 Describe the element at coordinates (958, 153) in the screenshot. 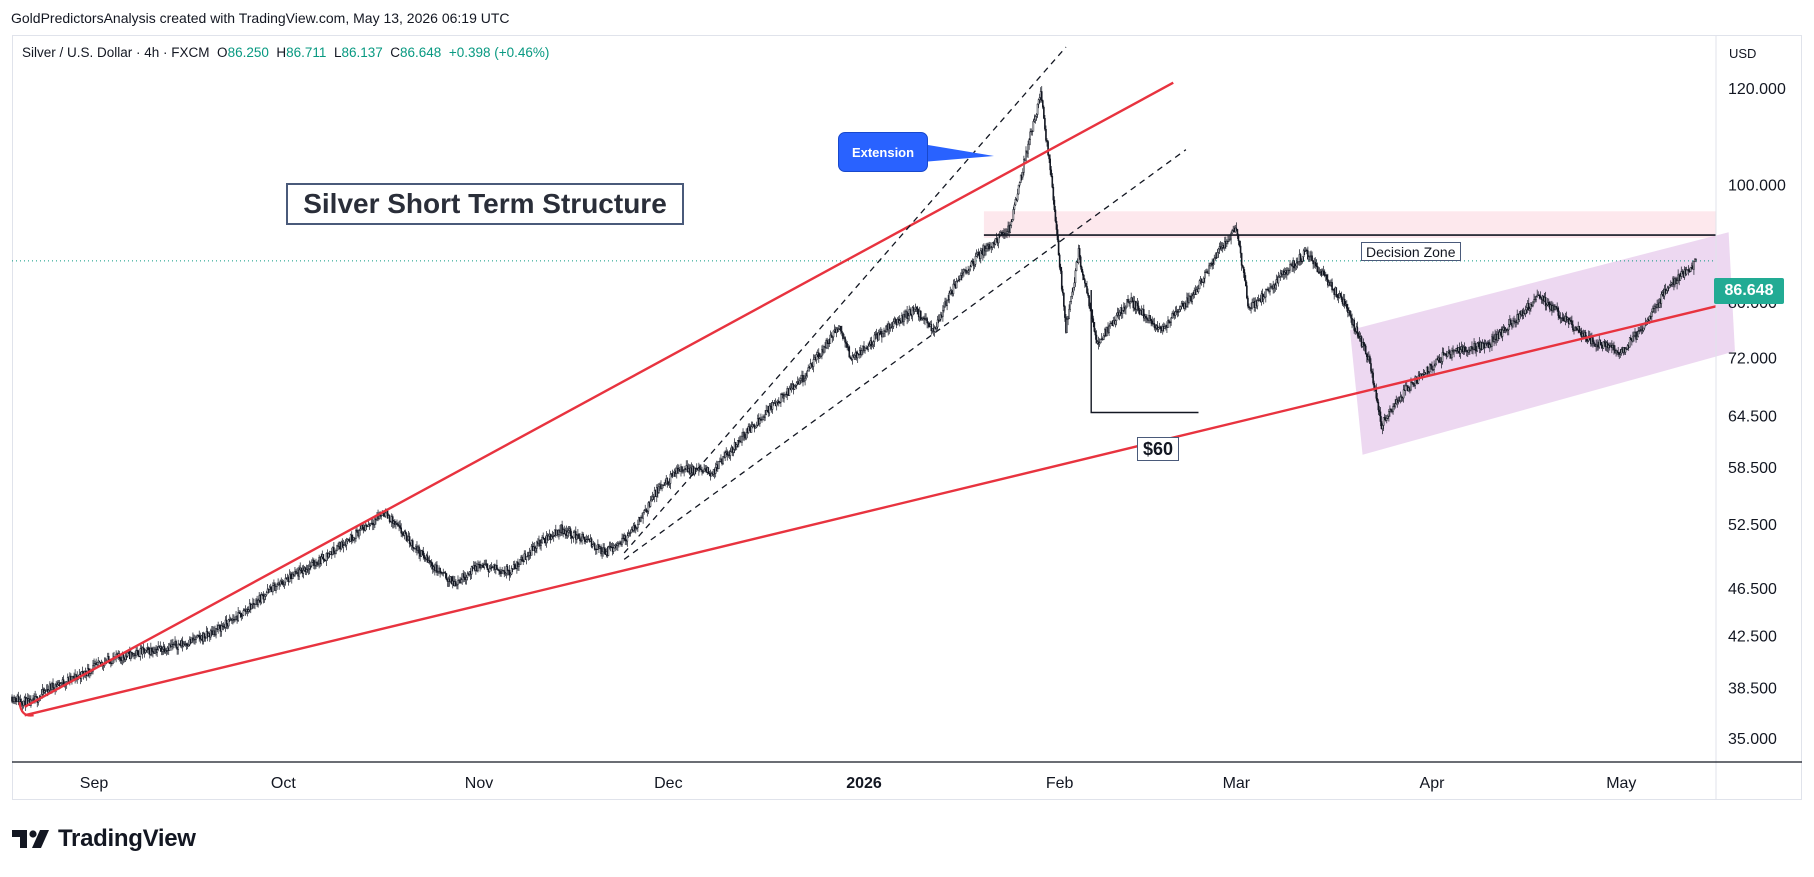

I see `extension-callout-pointer` at that location.